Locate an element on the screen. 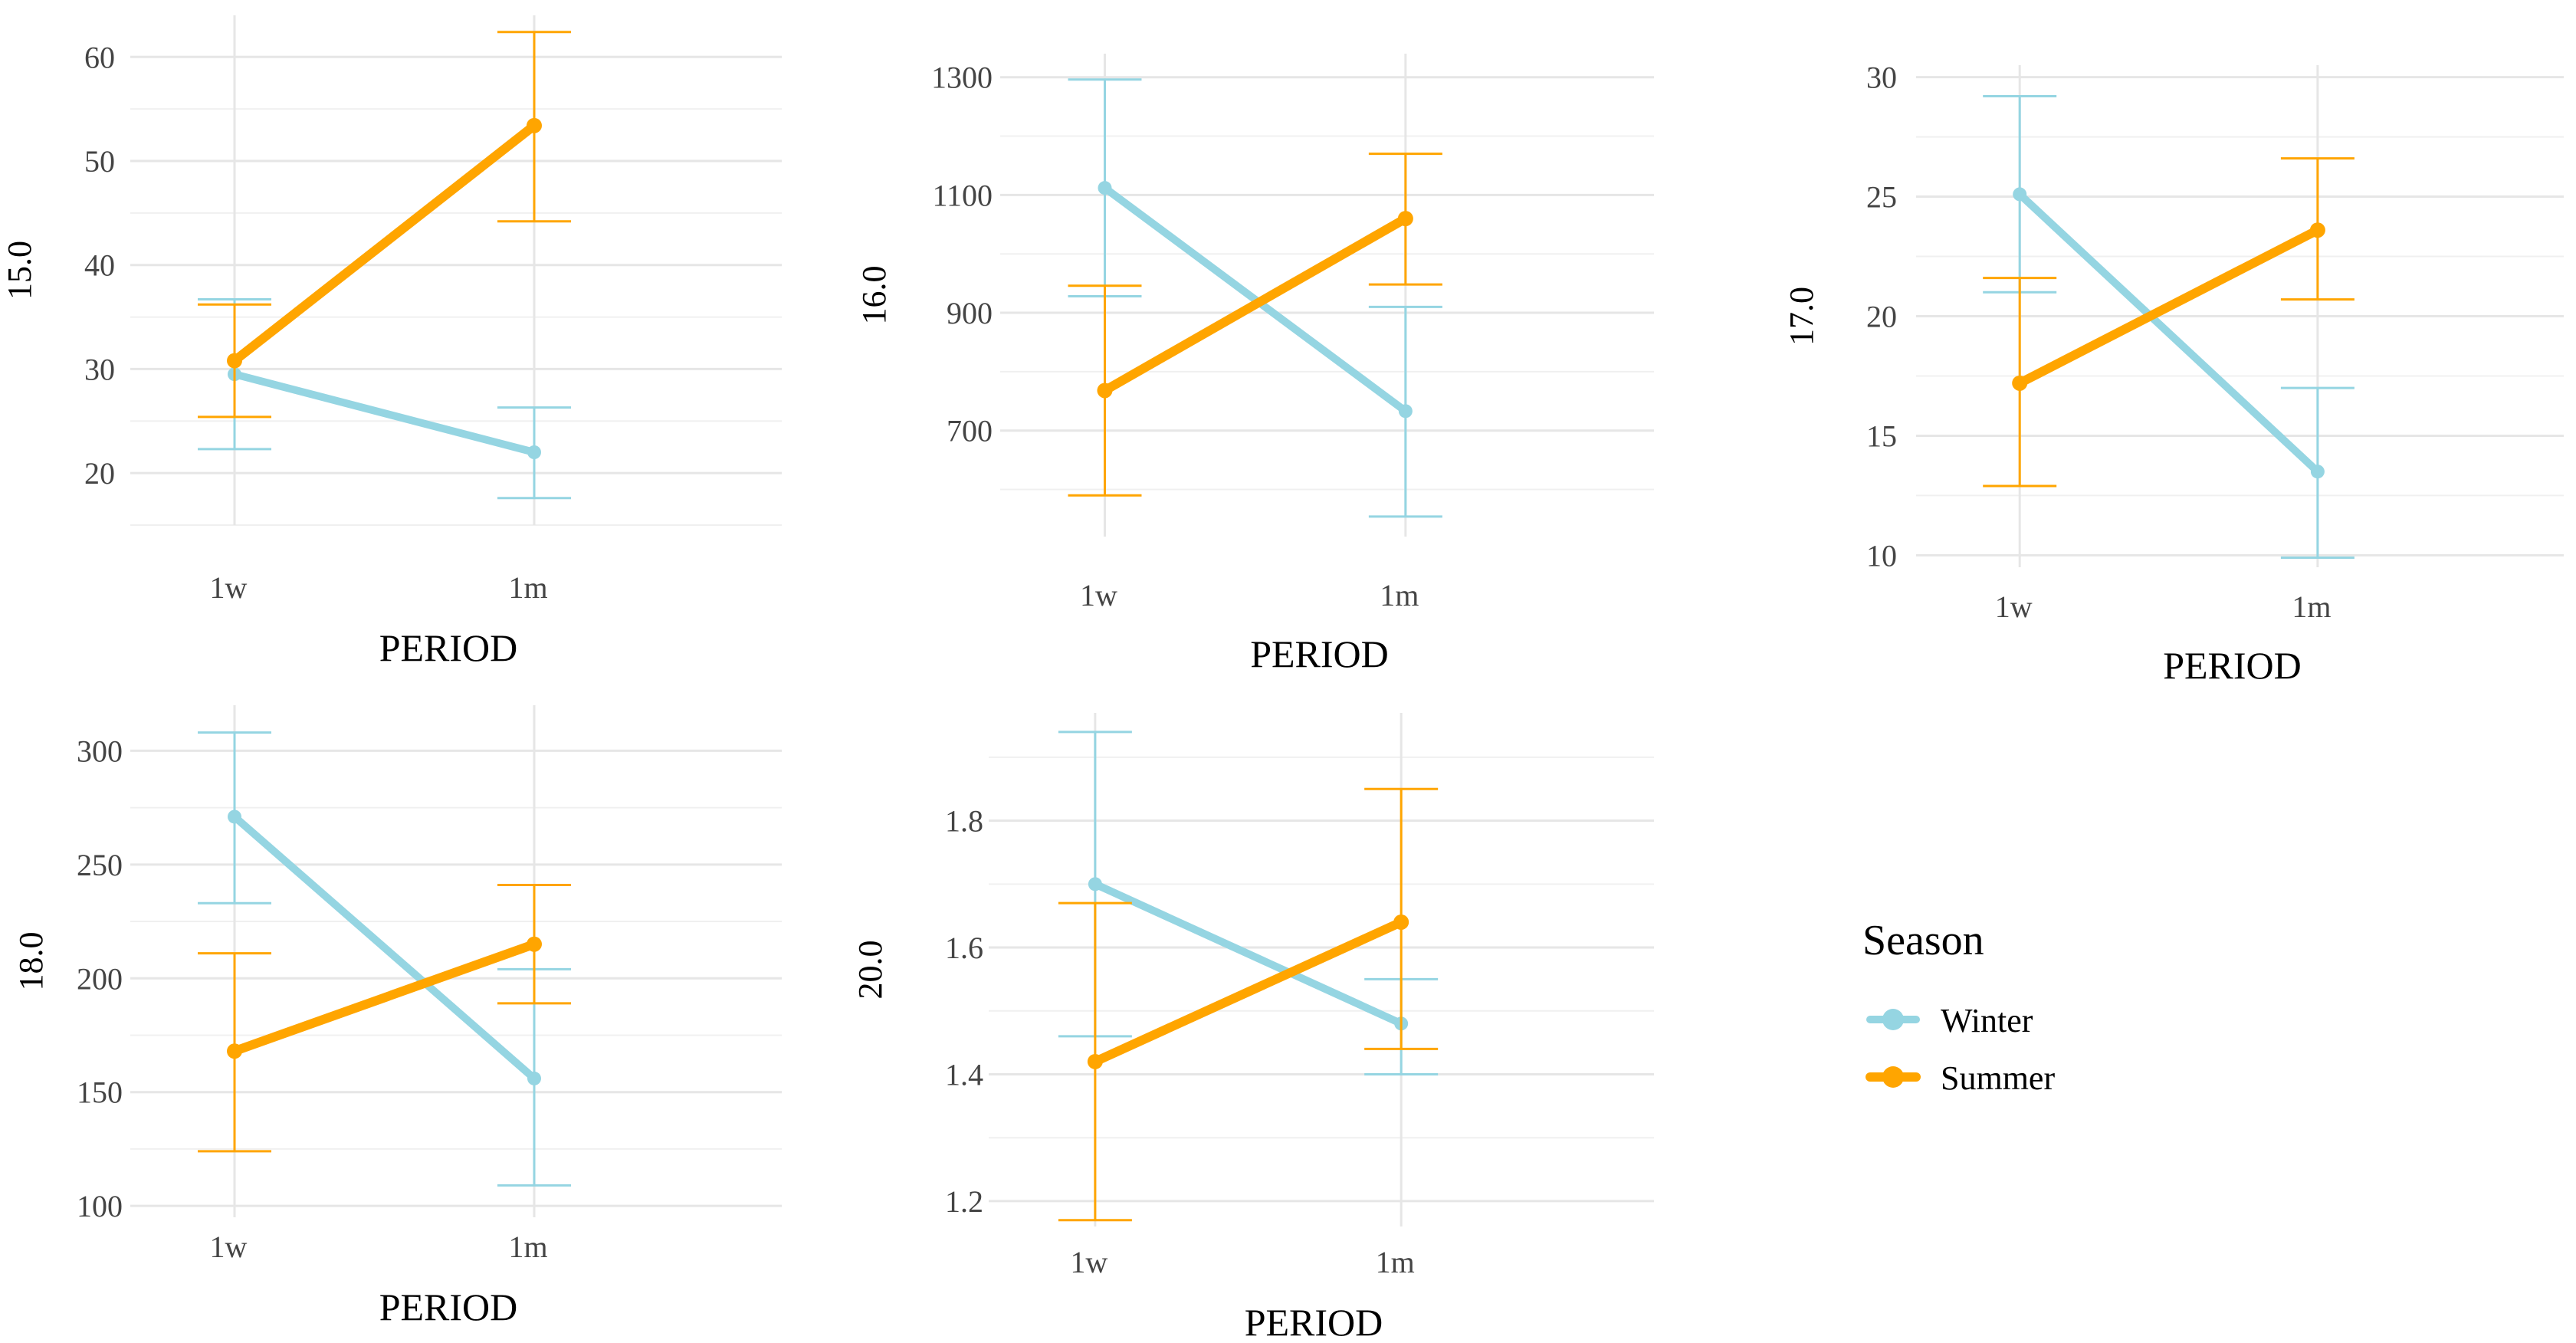 The image size is (2576, 1343). panel-3: 10 15 20 25 30 1w 1m PERIOD 17.0 is located at coordinates (2173, 374).